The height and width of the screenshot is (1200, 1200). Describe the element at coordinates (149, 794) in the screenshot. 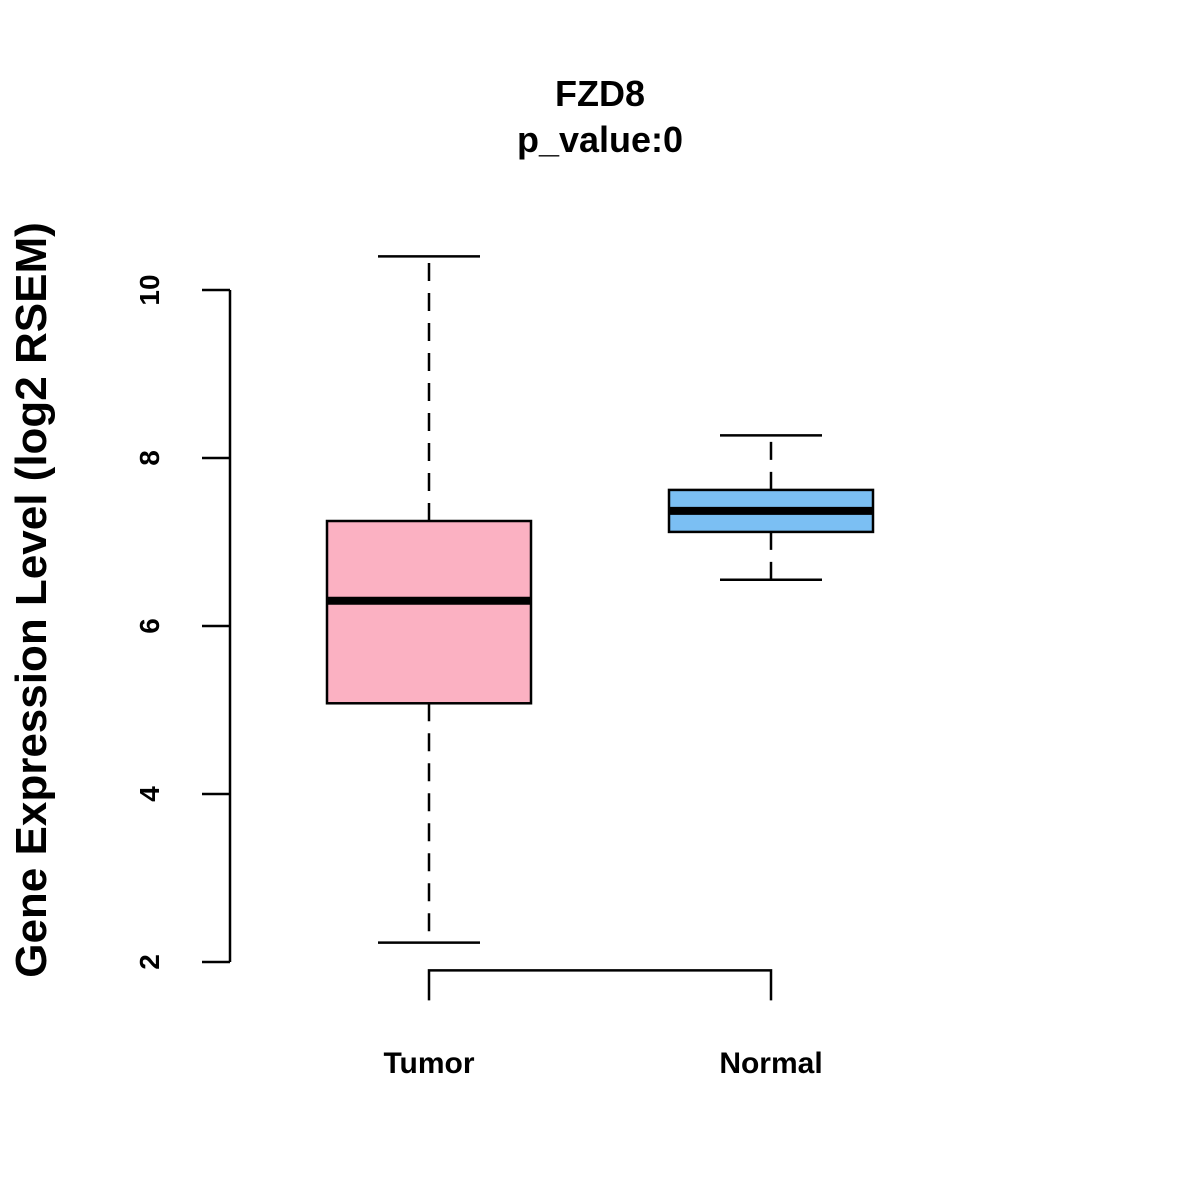

I see `y-tick-label-4: 4` at that location.